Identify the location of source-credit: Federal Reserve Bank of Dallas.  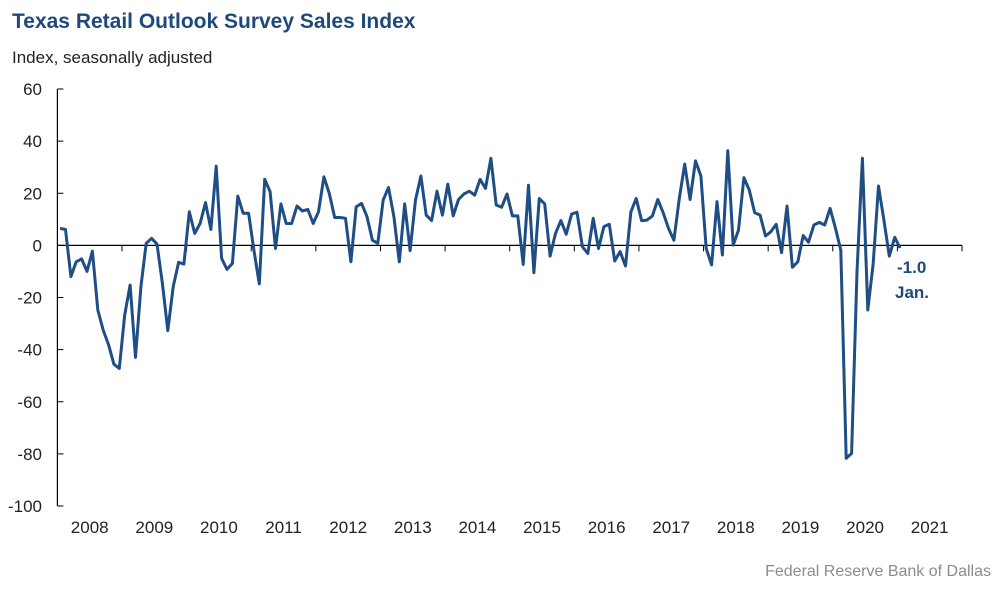
(878, 571).